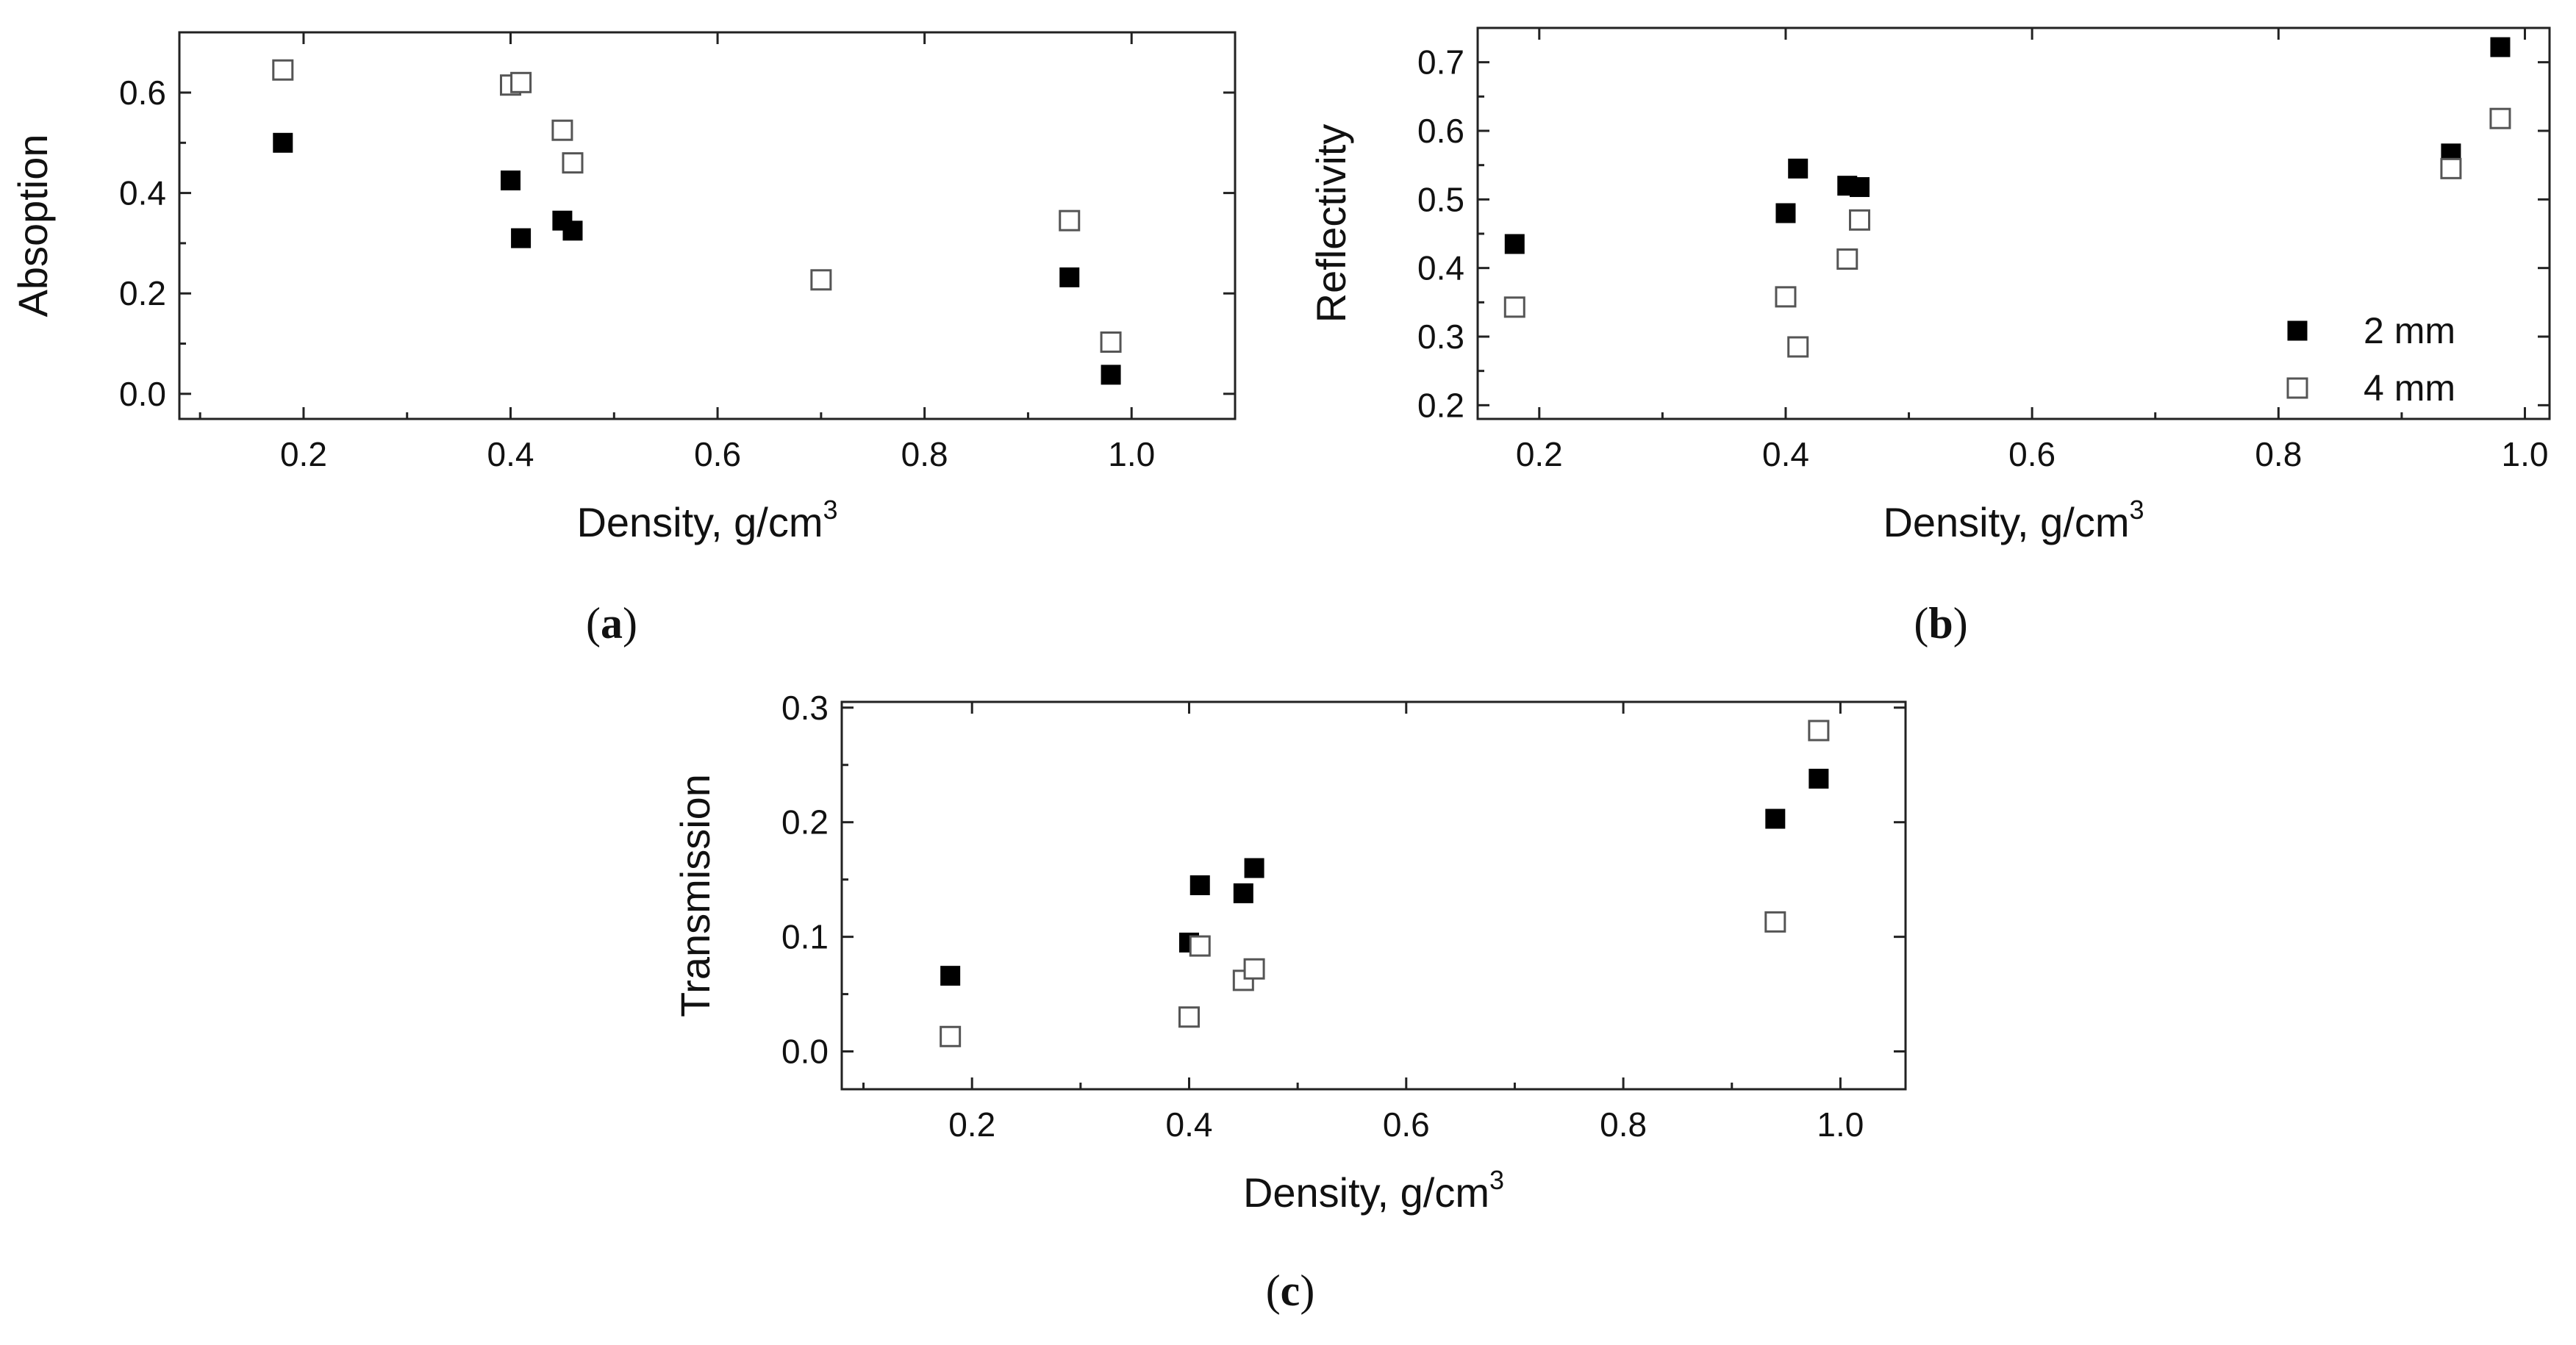 This screenshot has height=1345, width=2576. I want to click on panel-label-letter: c, so click(1290, 1290).